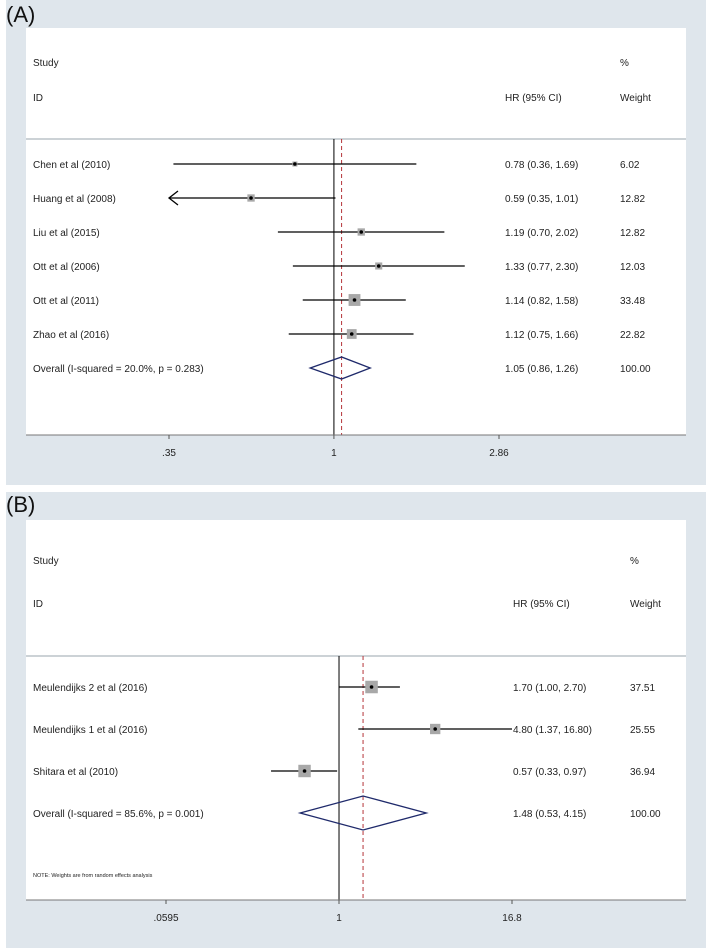 This screenshot has height=950, width=711. I want to click on study-label: Ott et al (2011), so click(66, 301).